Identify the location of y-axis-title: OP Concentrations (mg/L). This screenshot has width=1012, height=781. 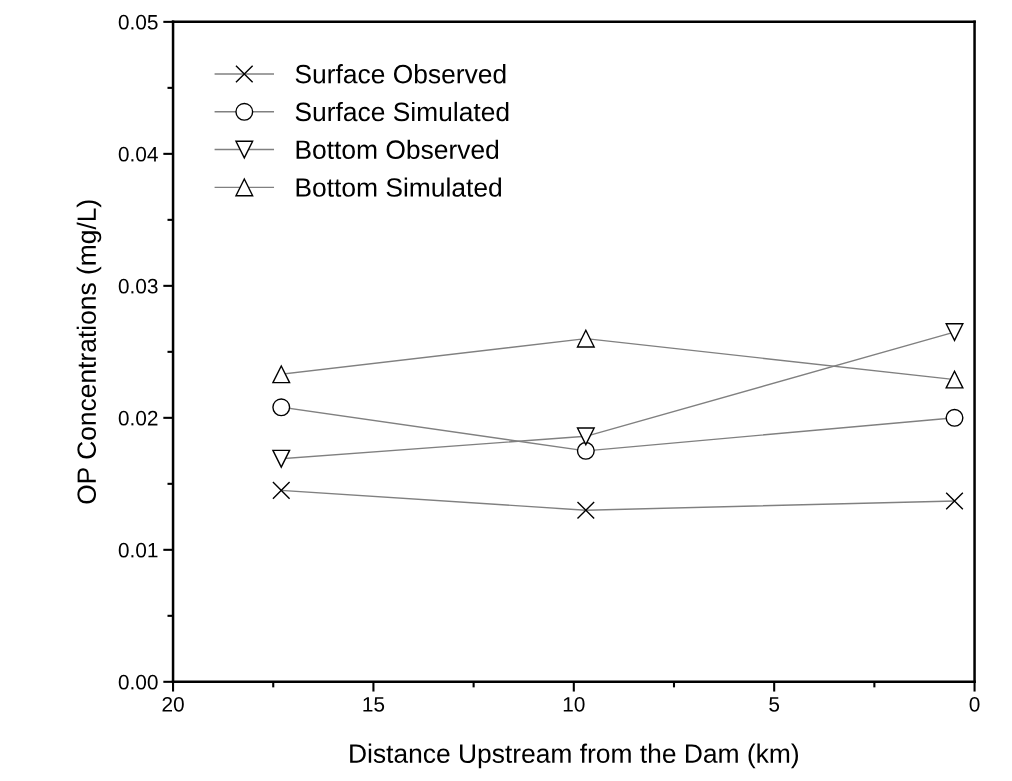
(89, 352).